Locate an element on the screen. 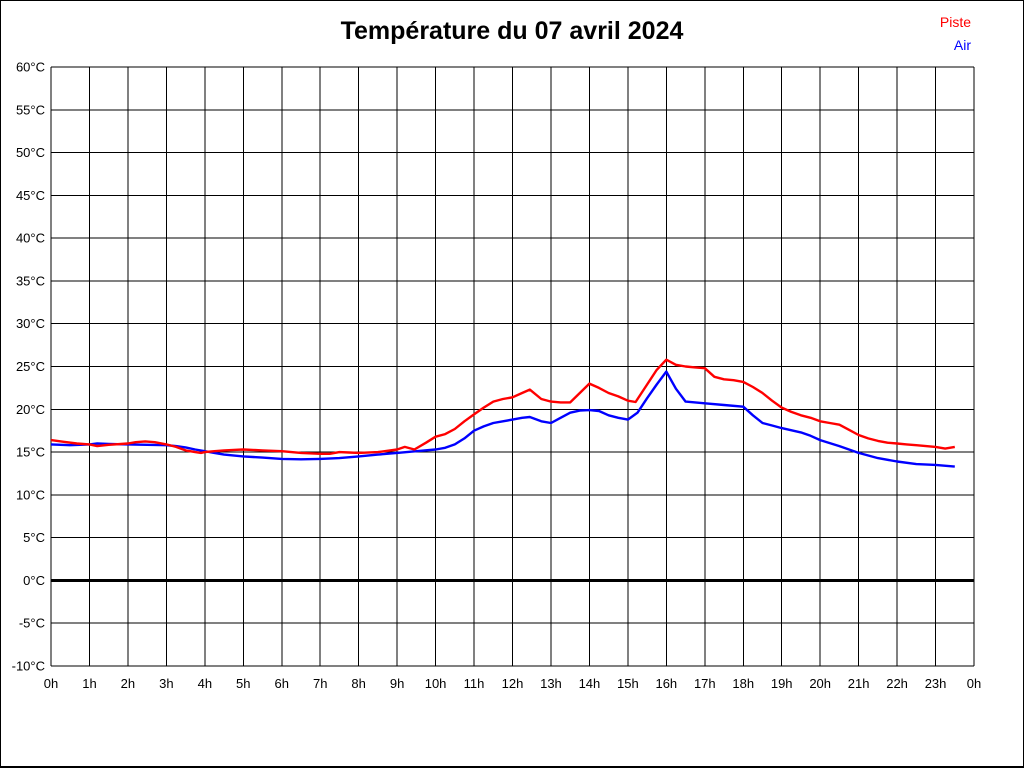  x-tick-label: 18h is located at coordinates (743, 683).